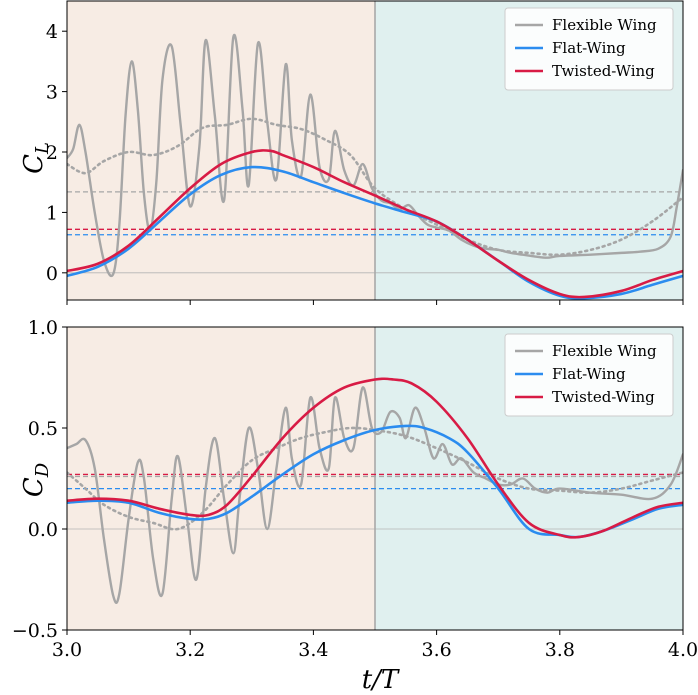 Image resolution: width=698 pixels, height=695 pixels. I want to click on x-axis-label: t/T, so click(381, 680).